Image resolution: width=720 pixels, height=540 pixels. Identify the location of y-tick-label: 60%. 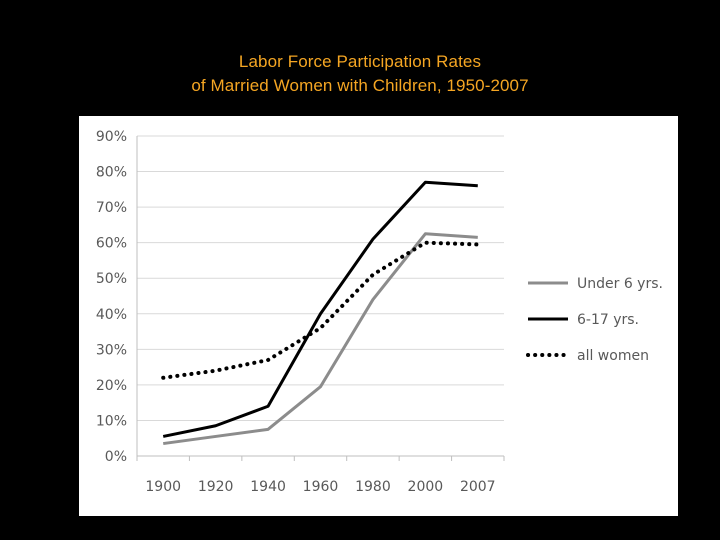
(111, 244).